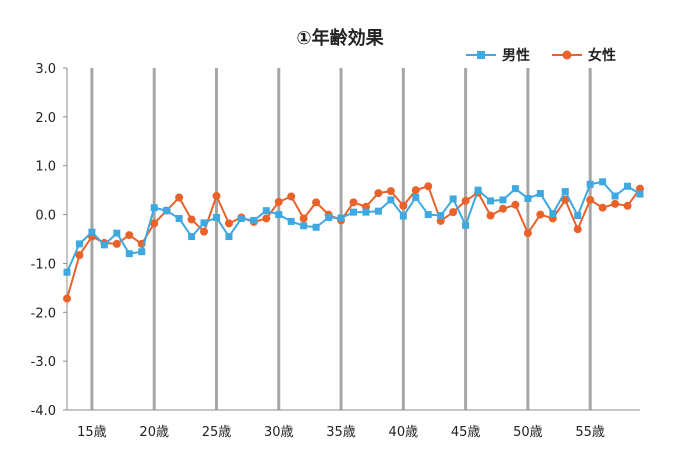 The height and width of the screenshot is (470, 680). I want to click on legend-female-label: 女性, so click(602, 55).